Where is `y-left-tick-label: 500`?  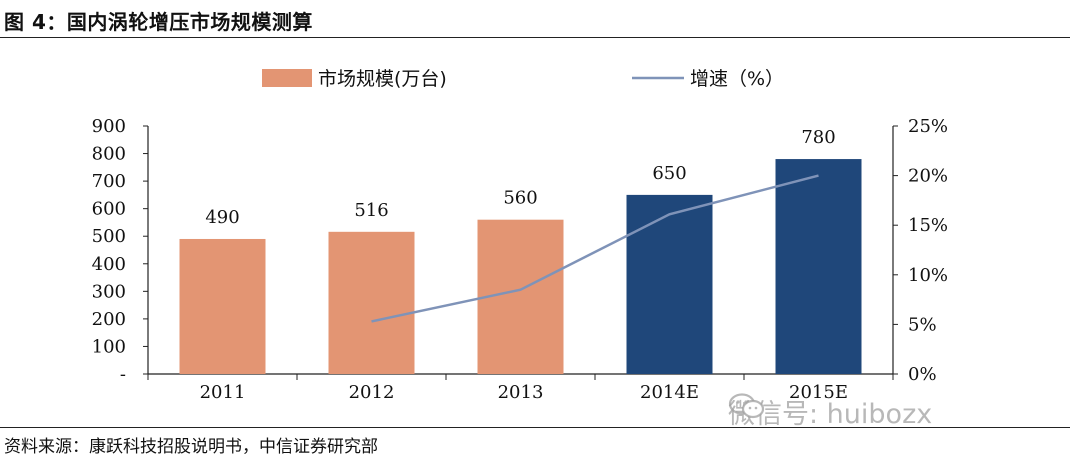
y-left-tick-label: 500 is located at coordinates (109, 236).